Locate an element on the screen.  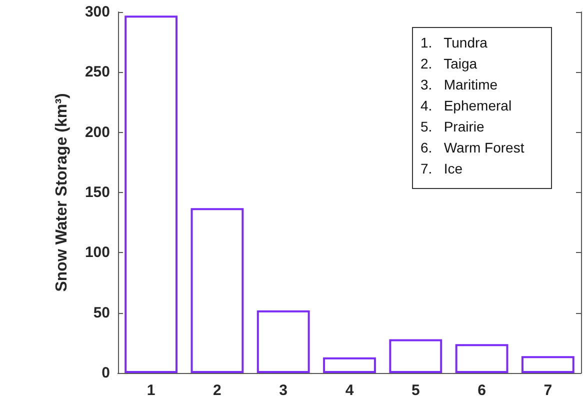
annotation: 2. Taiga is located at coordinates (449, 64).